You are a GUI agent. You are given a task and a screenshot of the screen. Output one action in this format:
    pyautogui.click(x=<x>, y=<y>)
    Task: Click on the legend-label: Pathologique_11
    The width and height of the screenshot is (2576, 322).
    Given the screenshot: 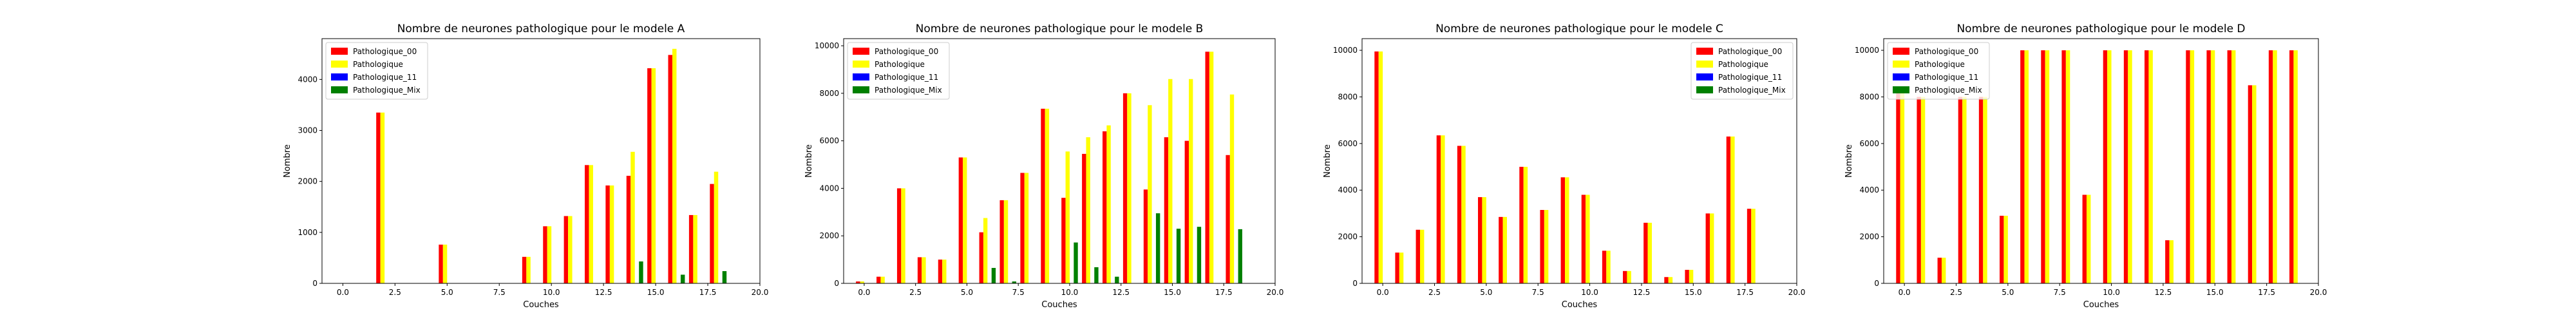 What is the action you would take?
    pyautogui.click(x=385, y=77)
    